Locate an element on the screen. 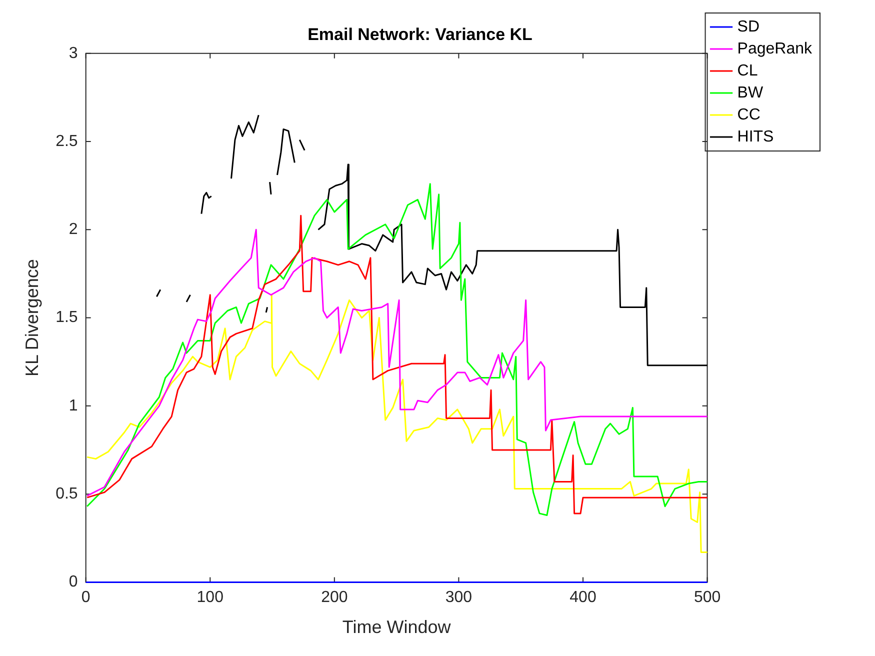 The image size is (875, 656). y-tick-label: 1 is located at coordinates (73, 405).